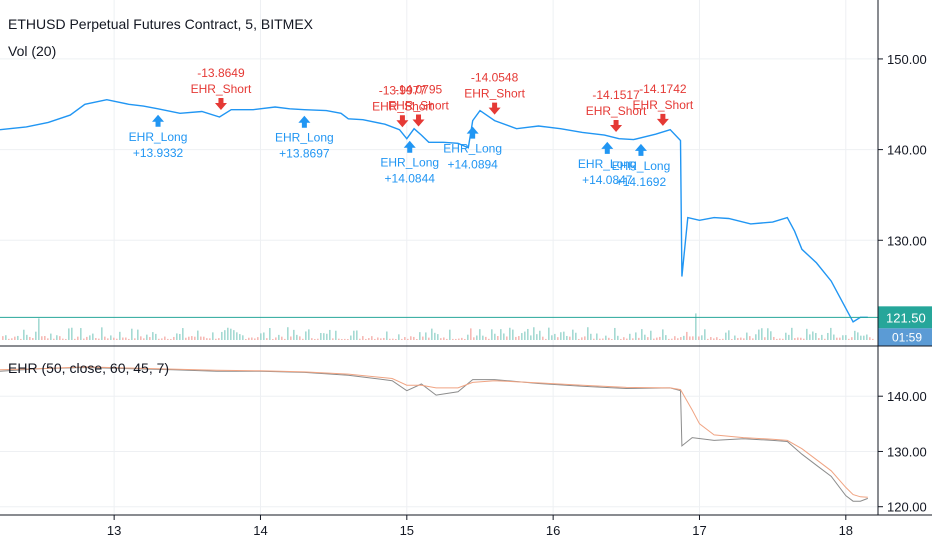  Describe the element at coordinates (409, 146) in the screenshot. I see `long-signal-arrow` at that location.